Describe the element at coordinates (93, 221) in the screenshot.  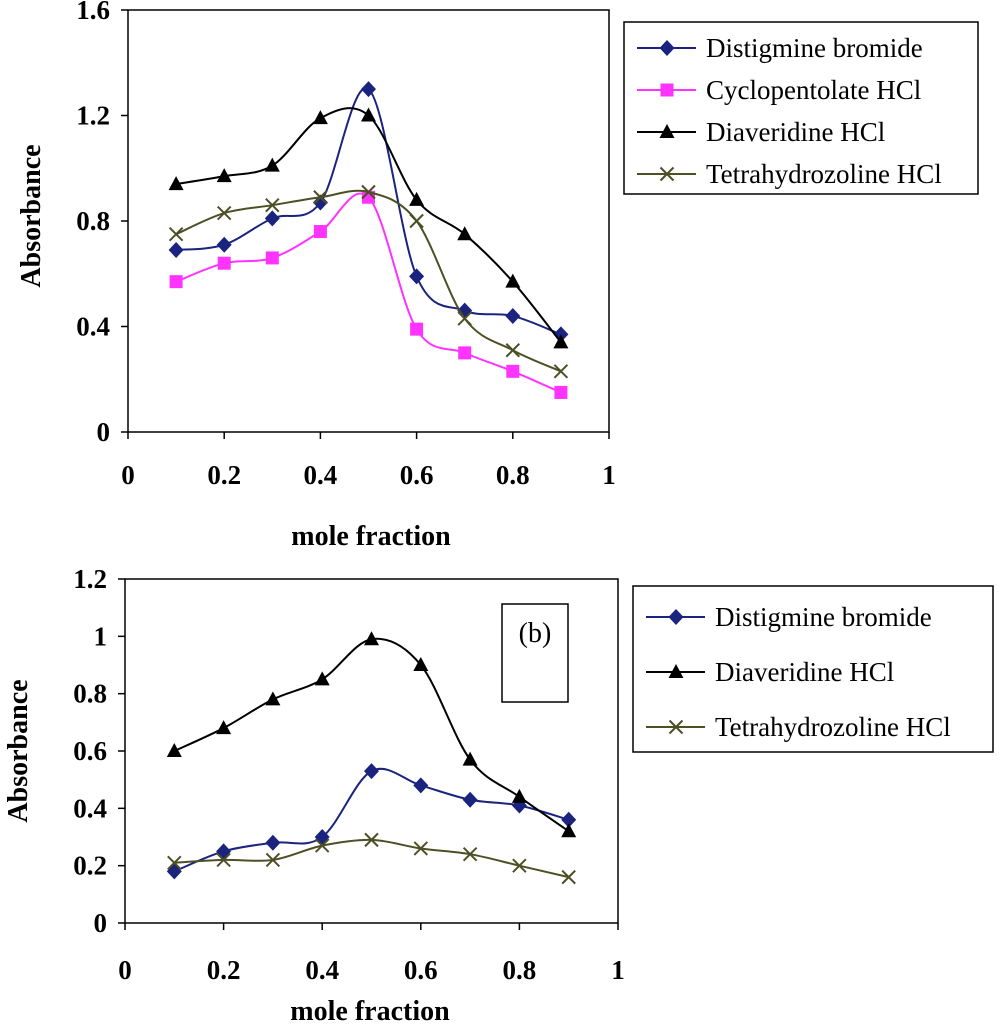
I see `chart-a-ytick-label: 0.8` at that location.